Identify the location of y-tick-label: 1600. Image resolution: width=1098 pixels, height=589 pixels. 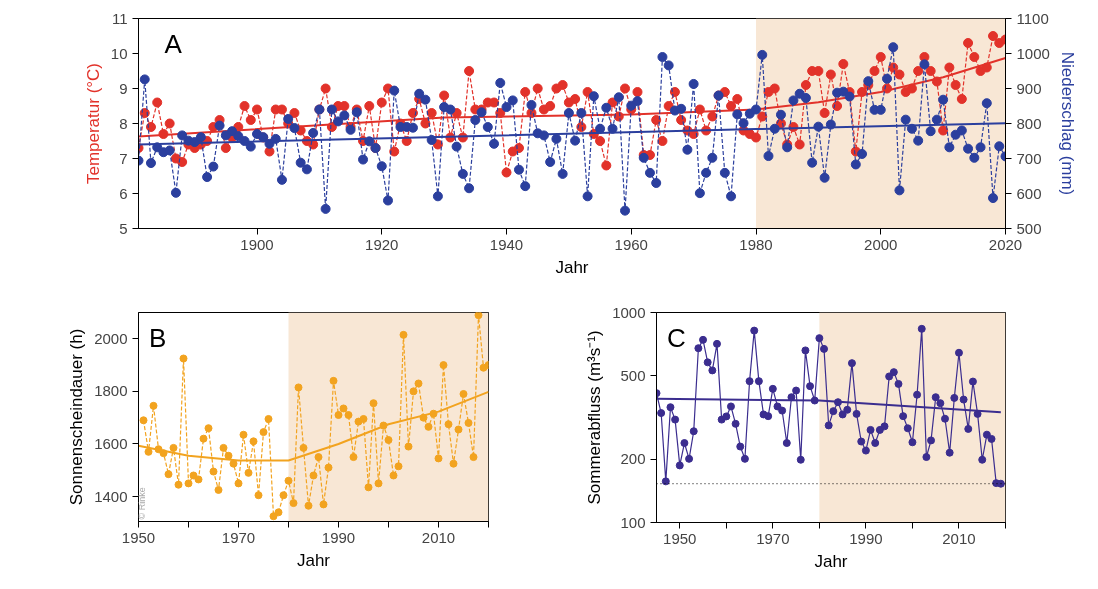
(111, 443).